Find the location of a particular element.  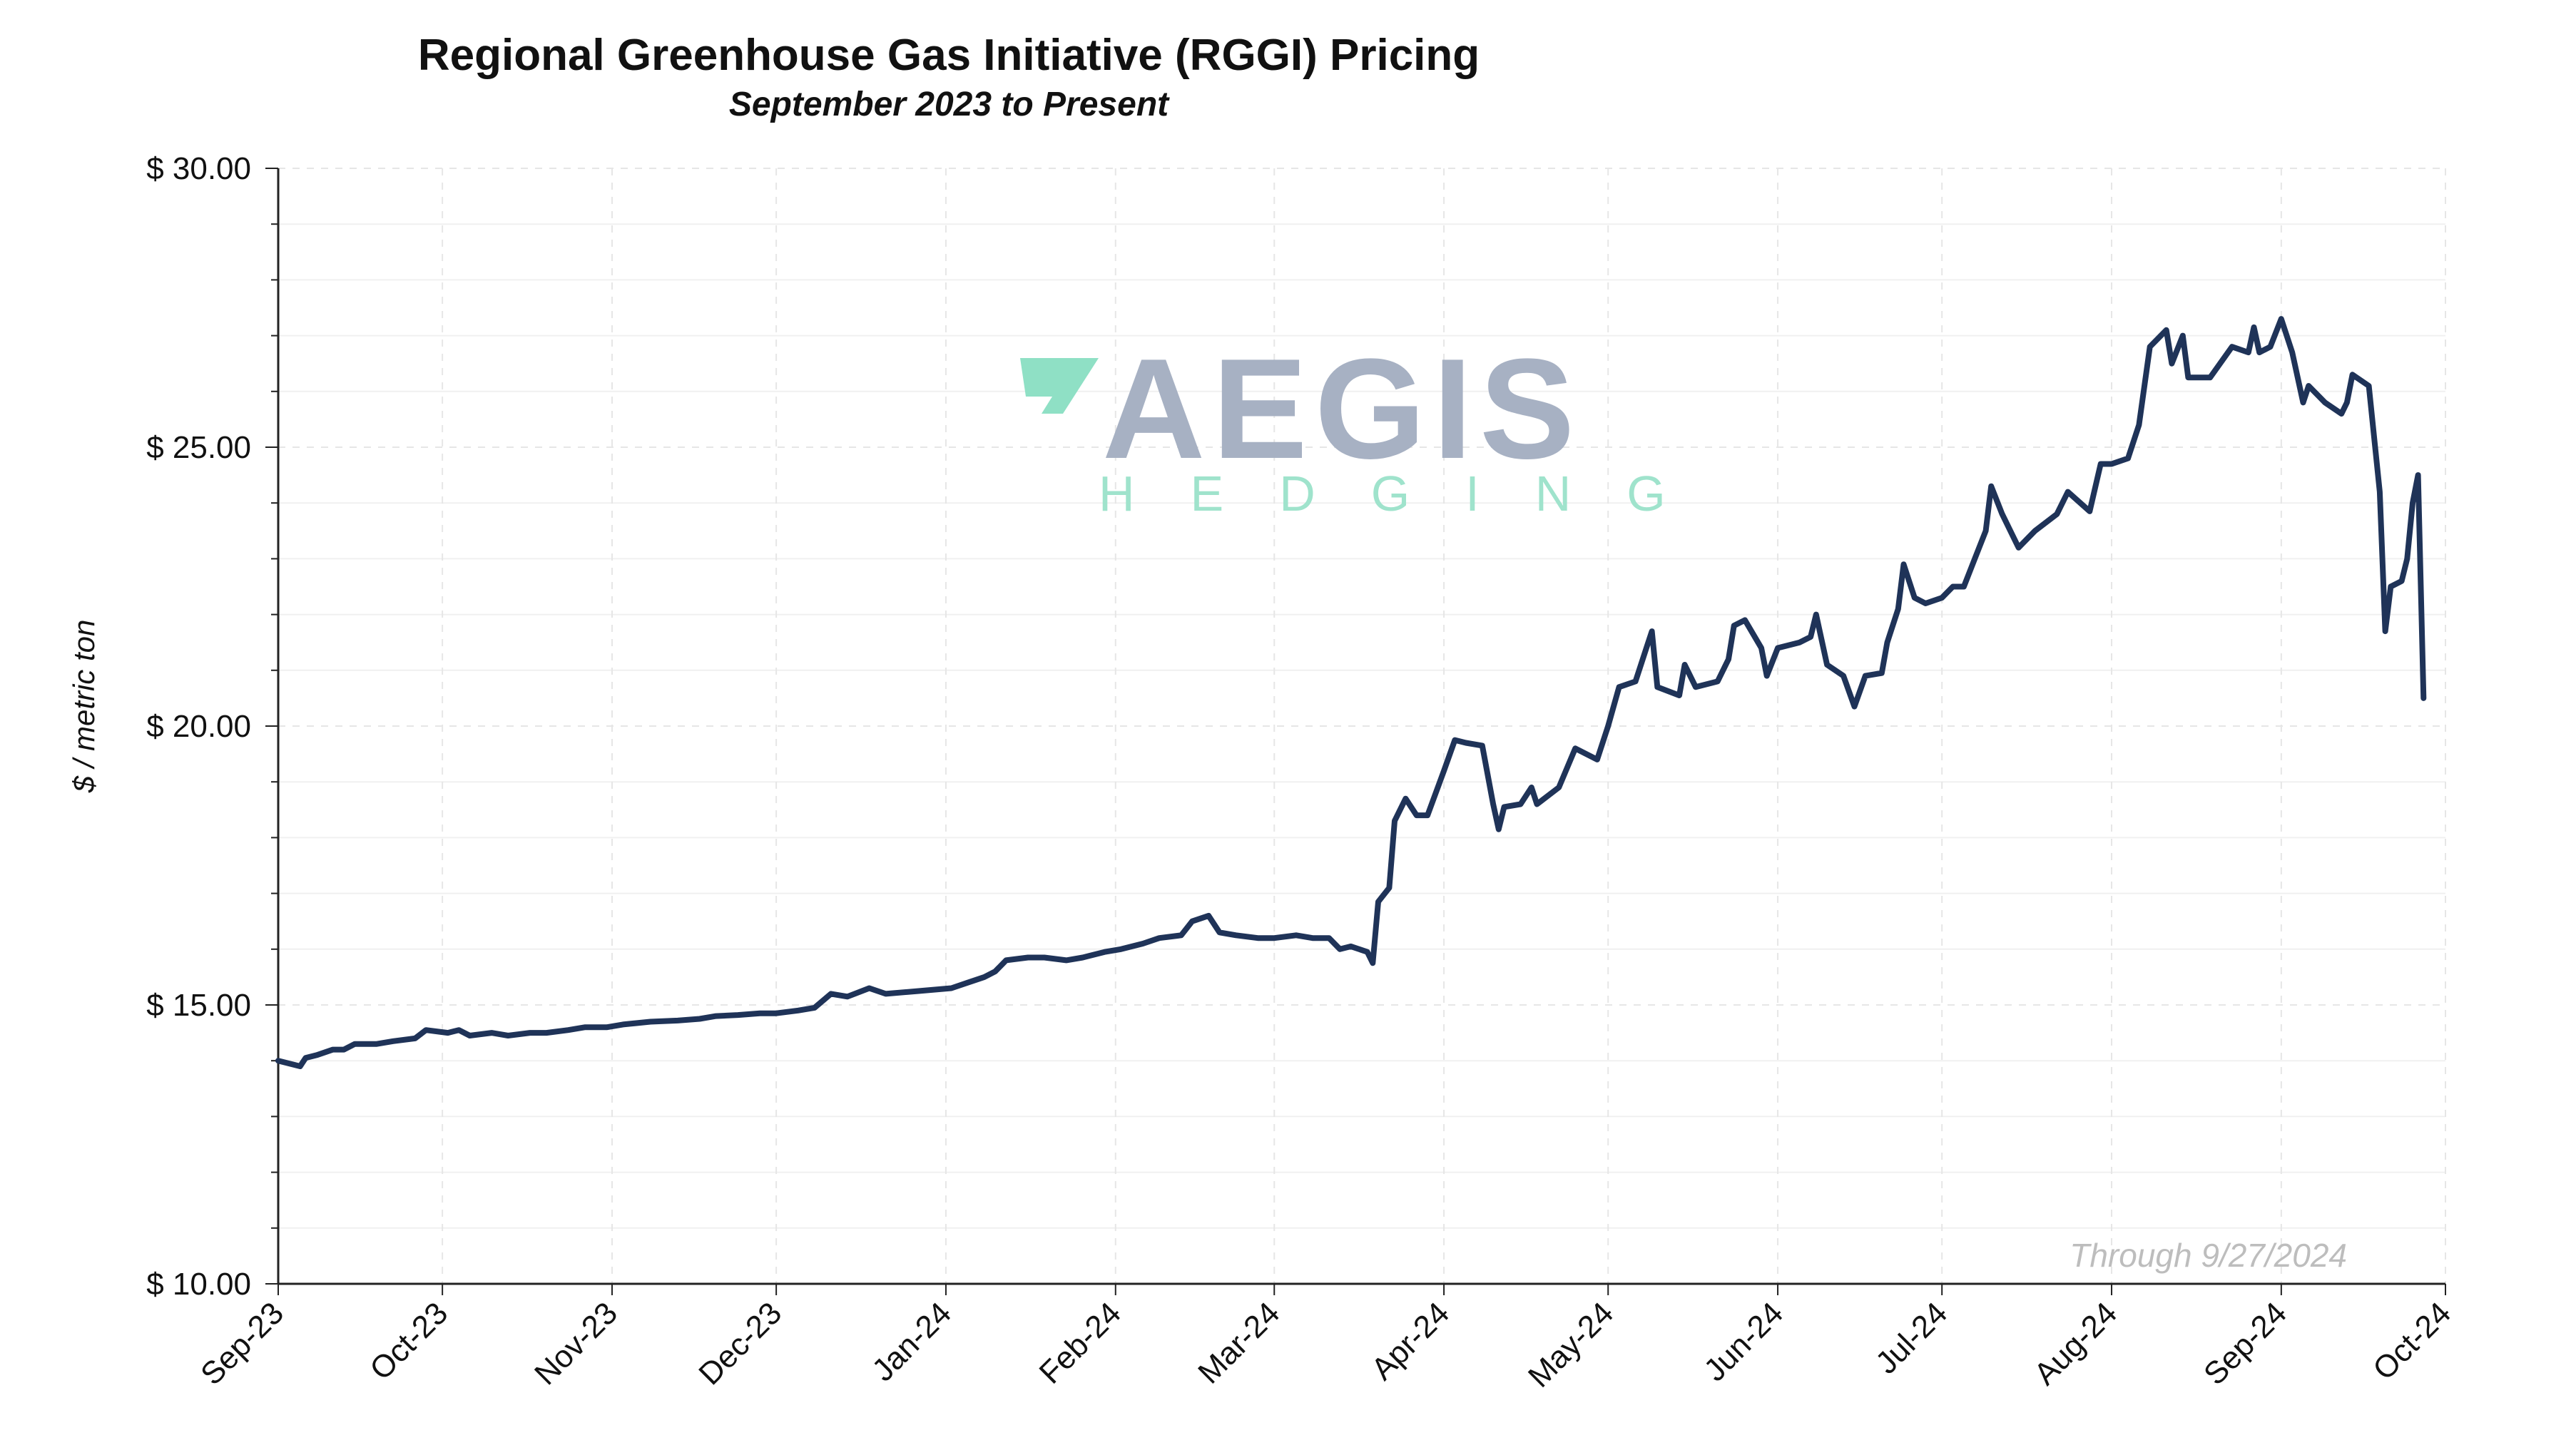

x-tick-label: Apr-24 is located at coordinates (1410, 1341).